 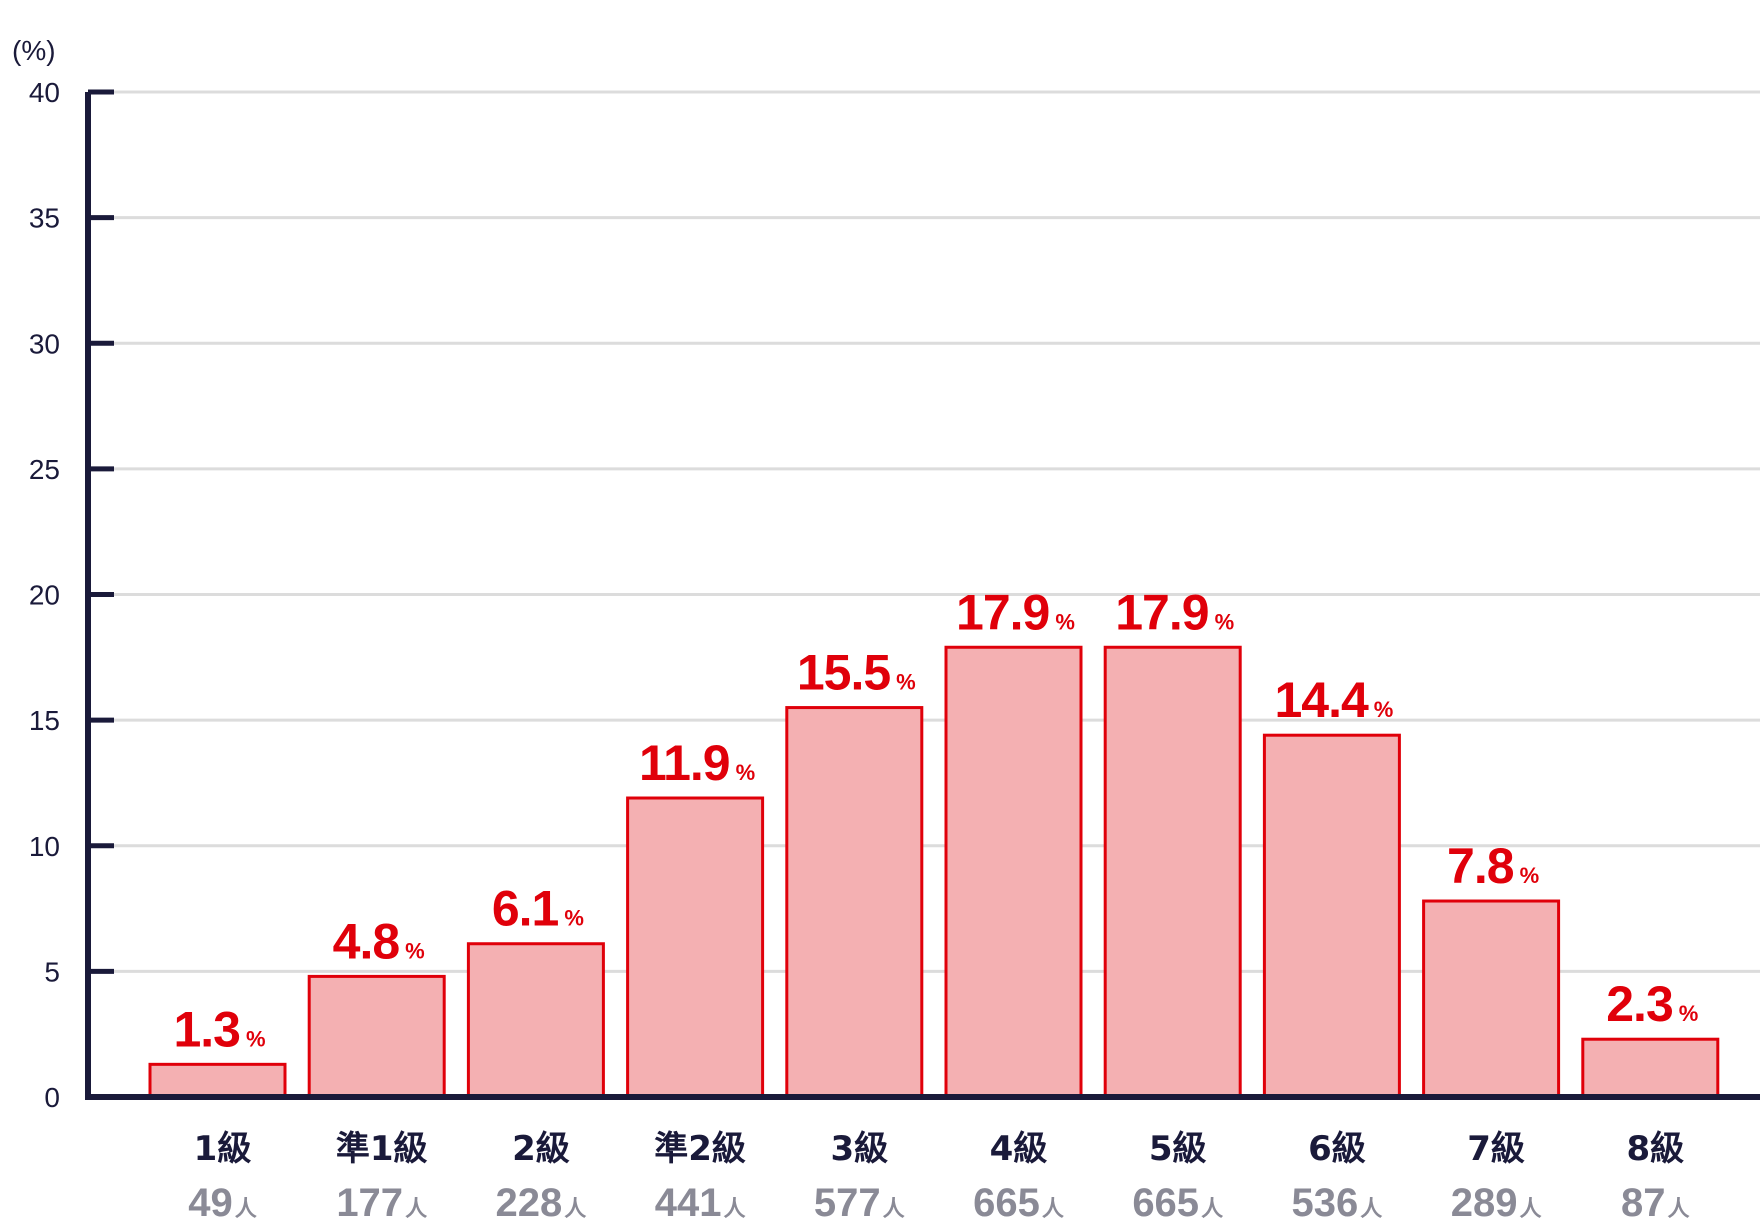 What do you see at coordinates (52, 971) in the screenshot?
I see `y-tick-label: 5` at bounding box center [52, 971].